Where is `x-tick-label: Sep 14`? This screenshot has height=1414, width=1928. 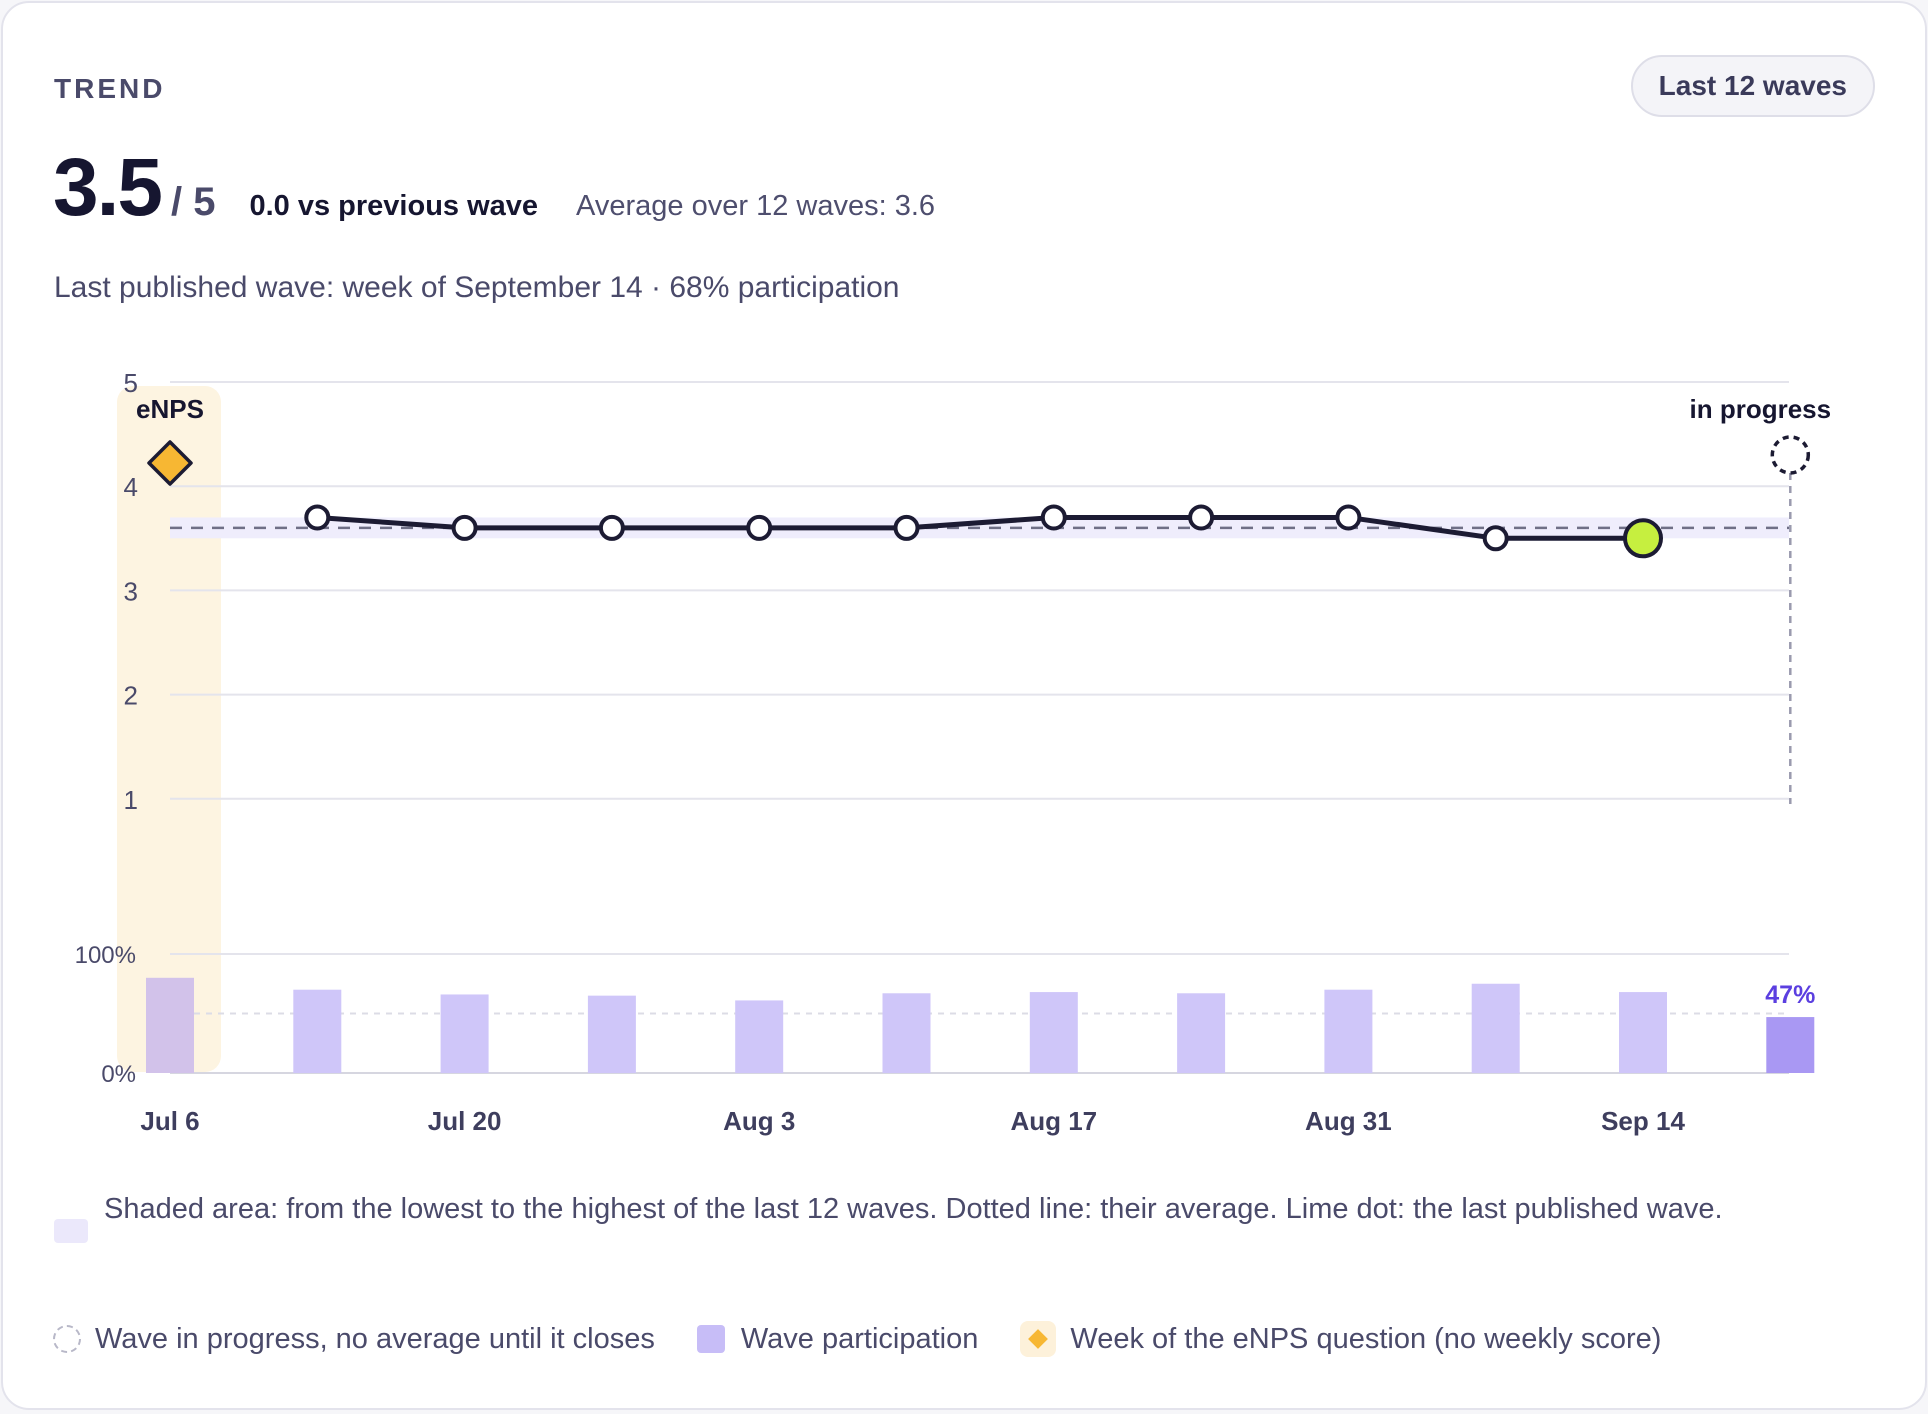 x-tick-label: Sep 14 is located at coordinates (1643, 1121).